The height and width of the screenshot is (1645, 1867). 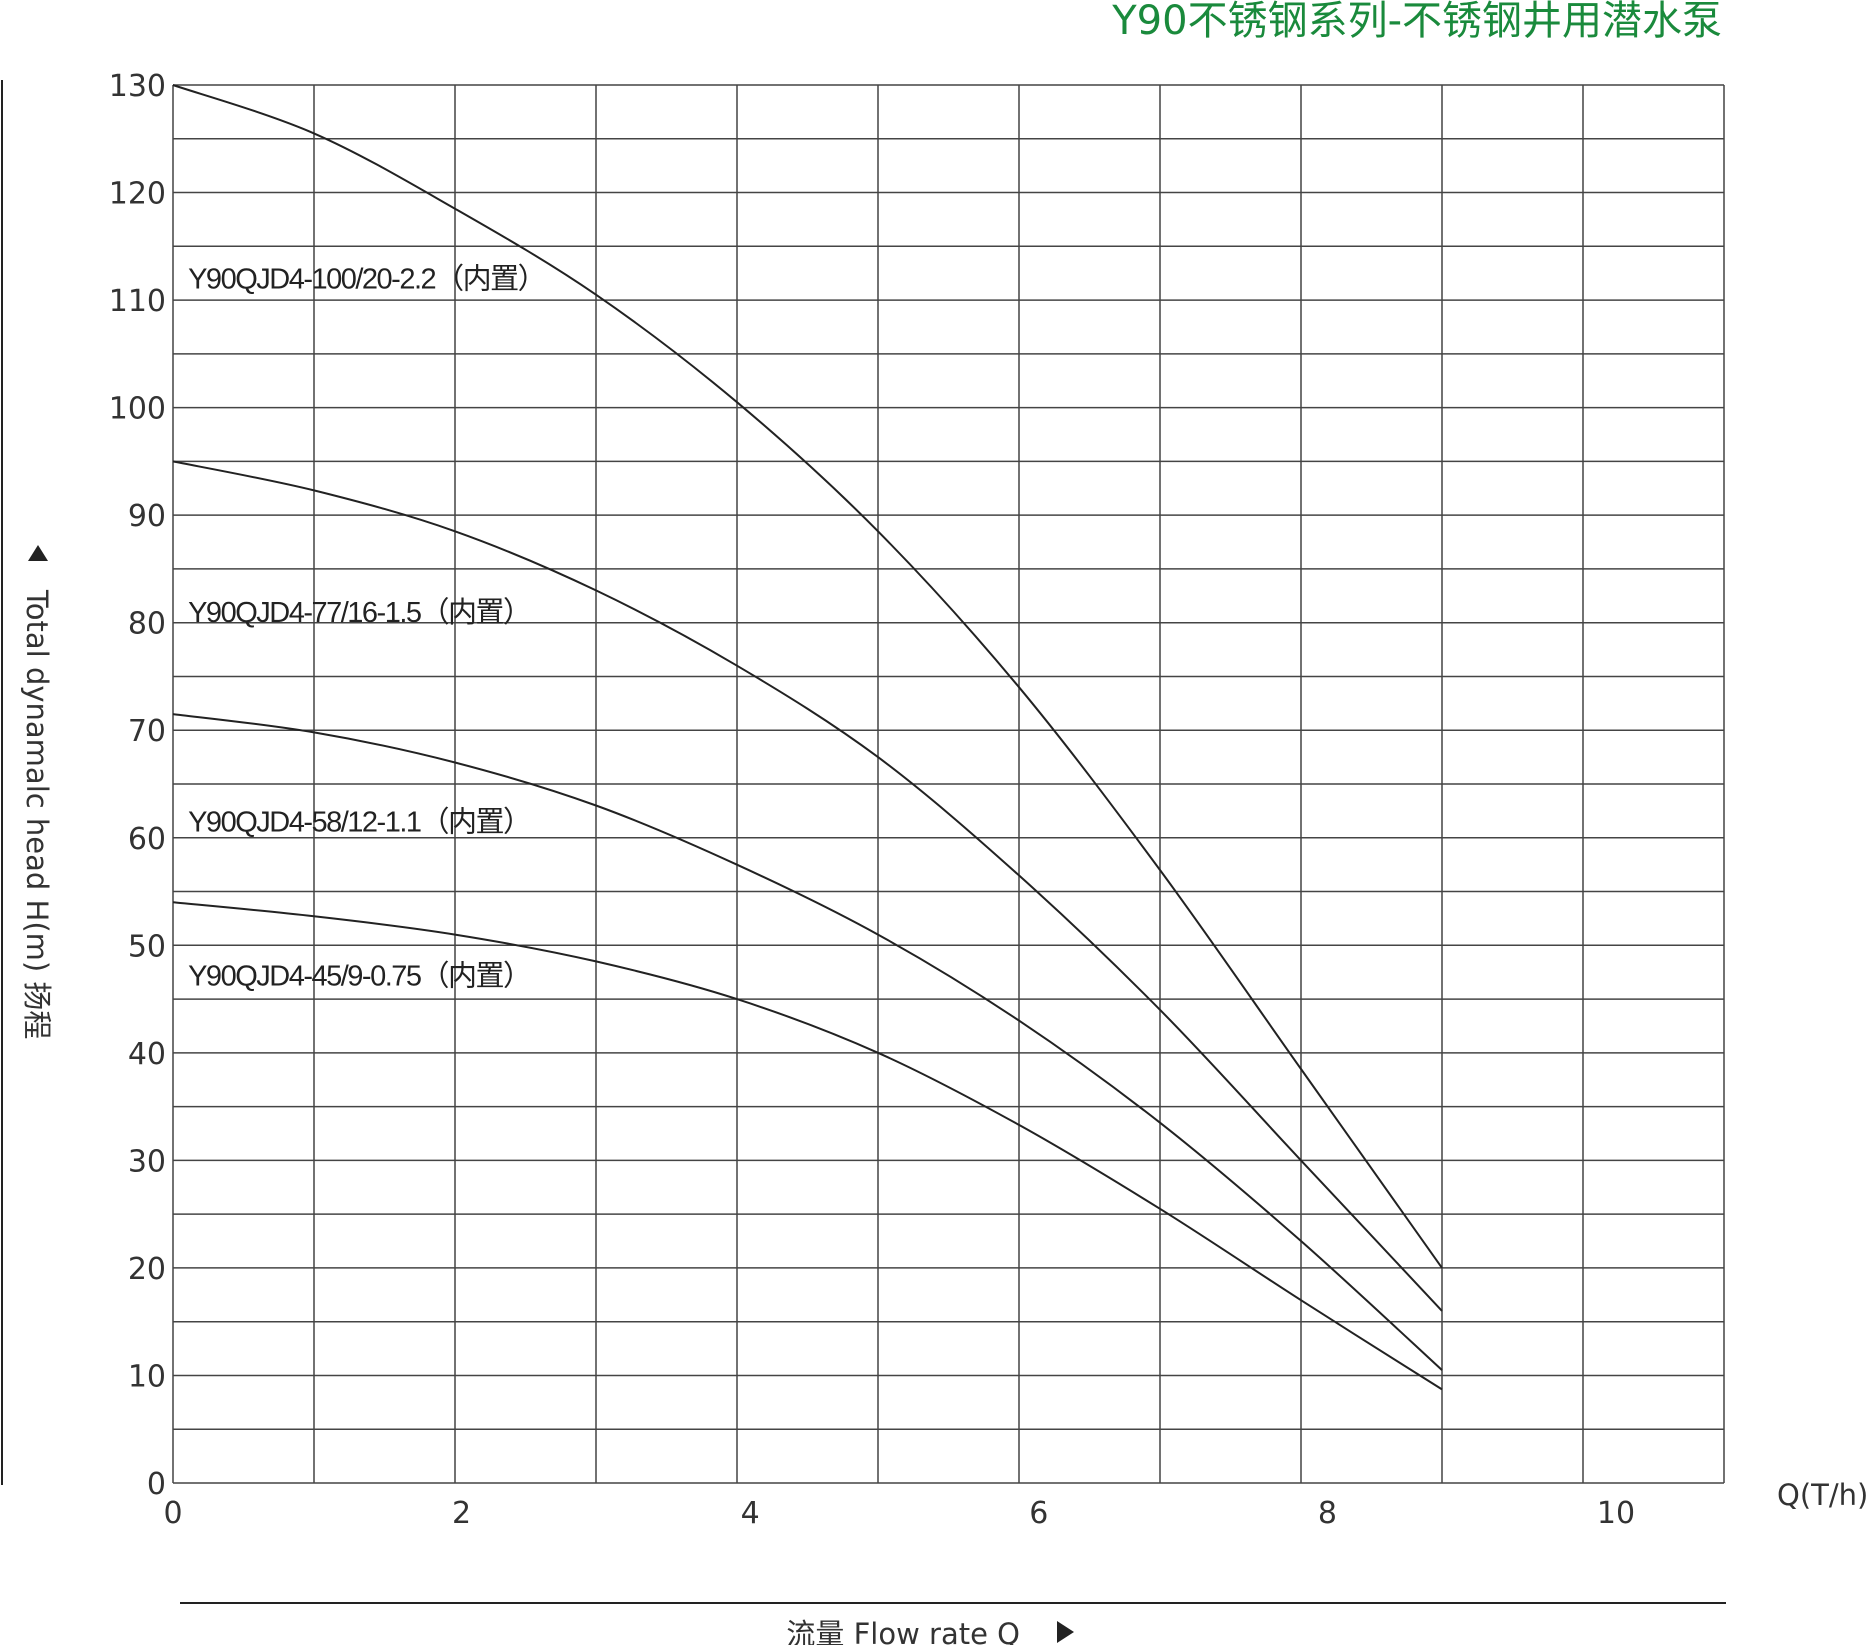 What do you see at coordinates (359, 975) in the screenshot?
I see `series-label-4: Y90QJD4-45/9-0.75（内置）` at bounding box center [359, 975].